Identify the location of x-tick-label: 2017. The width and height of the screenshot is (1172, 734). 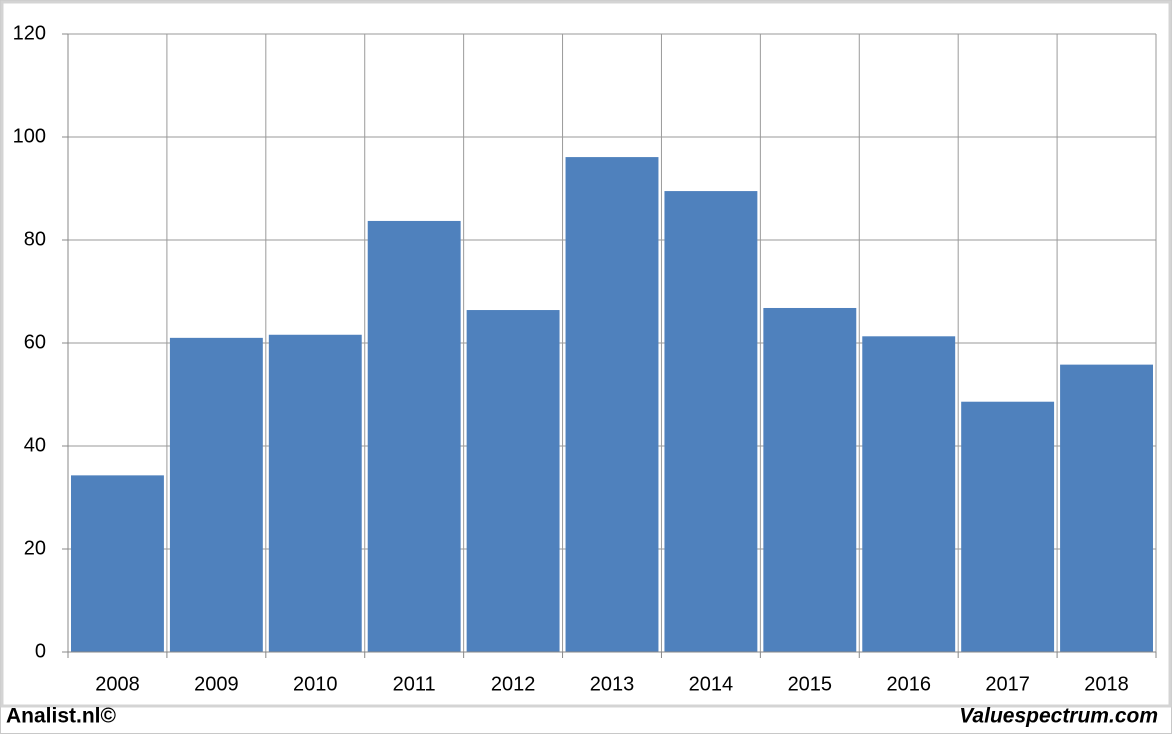
(1007, 684).